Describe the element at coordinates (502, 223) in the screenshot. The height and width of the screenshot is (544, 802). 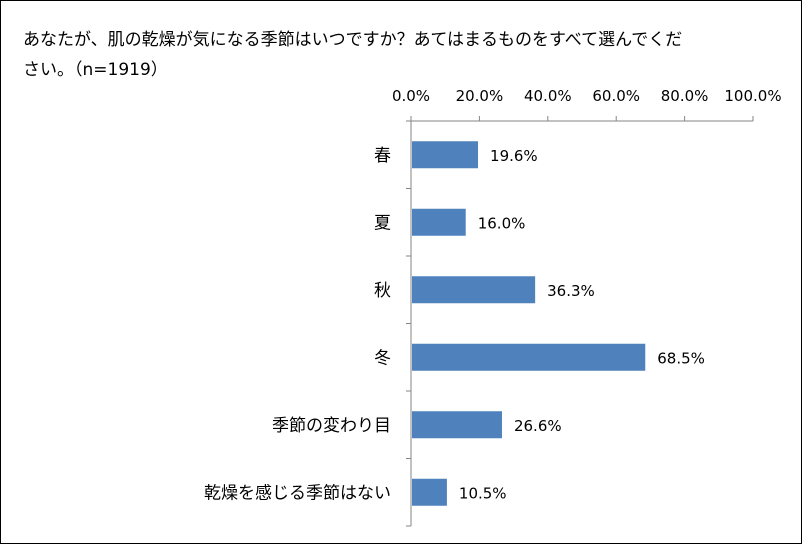
I see `data-label: 16.0%` at that location.